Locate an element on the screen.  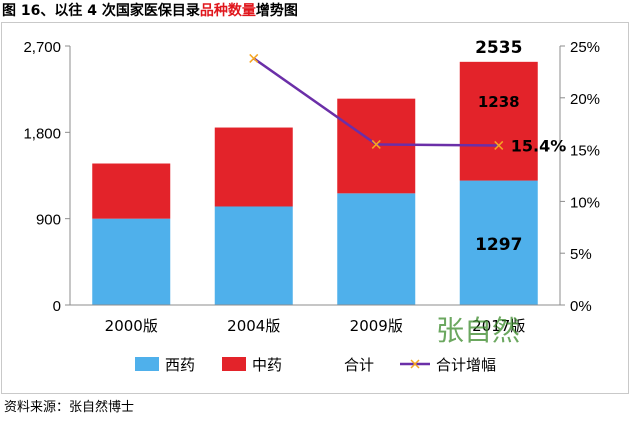
y-tick-label-left: 1,800 is located at coordinates (42, 133).